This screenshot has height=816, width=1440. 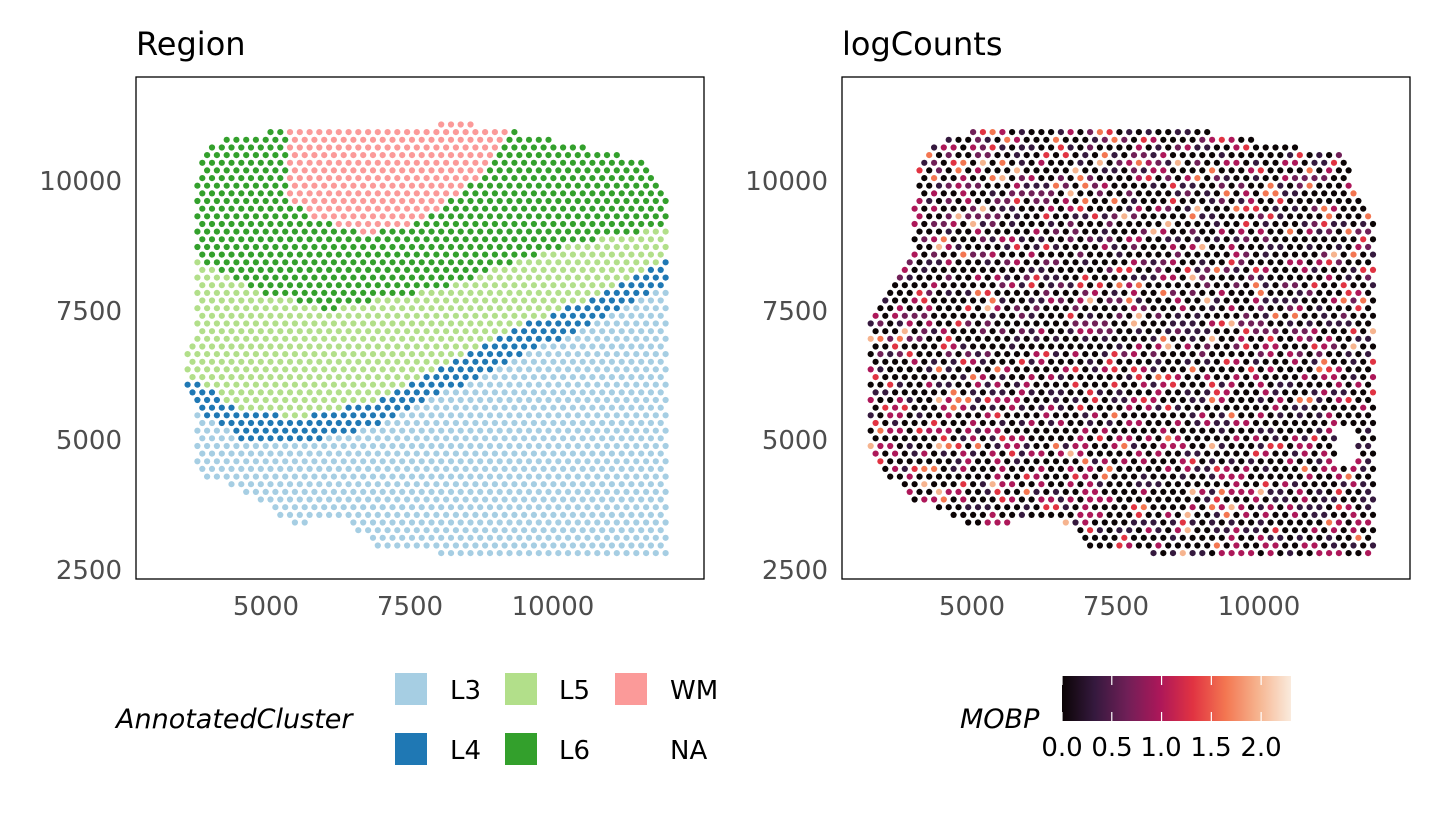 What do you see at coordinates (1119, 224) in the screenshot?
I see `logcounts-point-2074` at bounding box center [1119, 224].